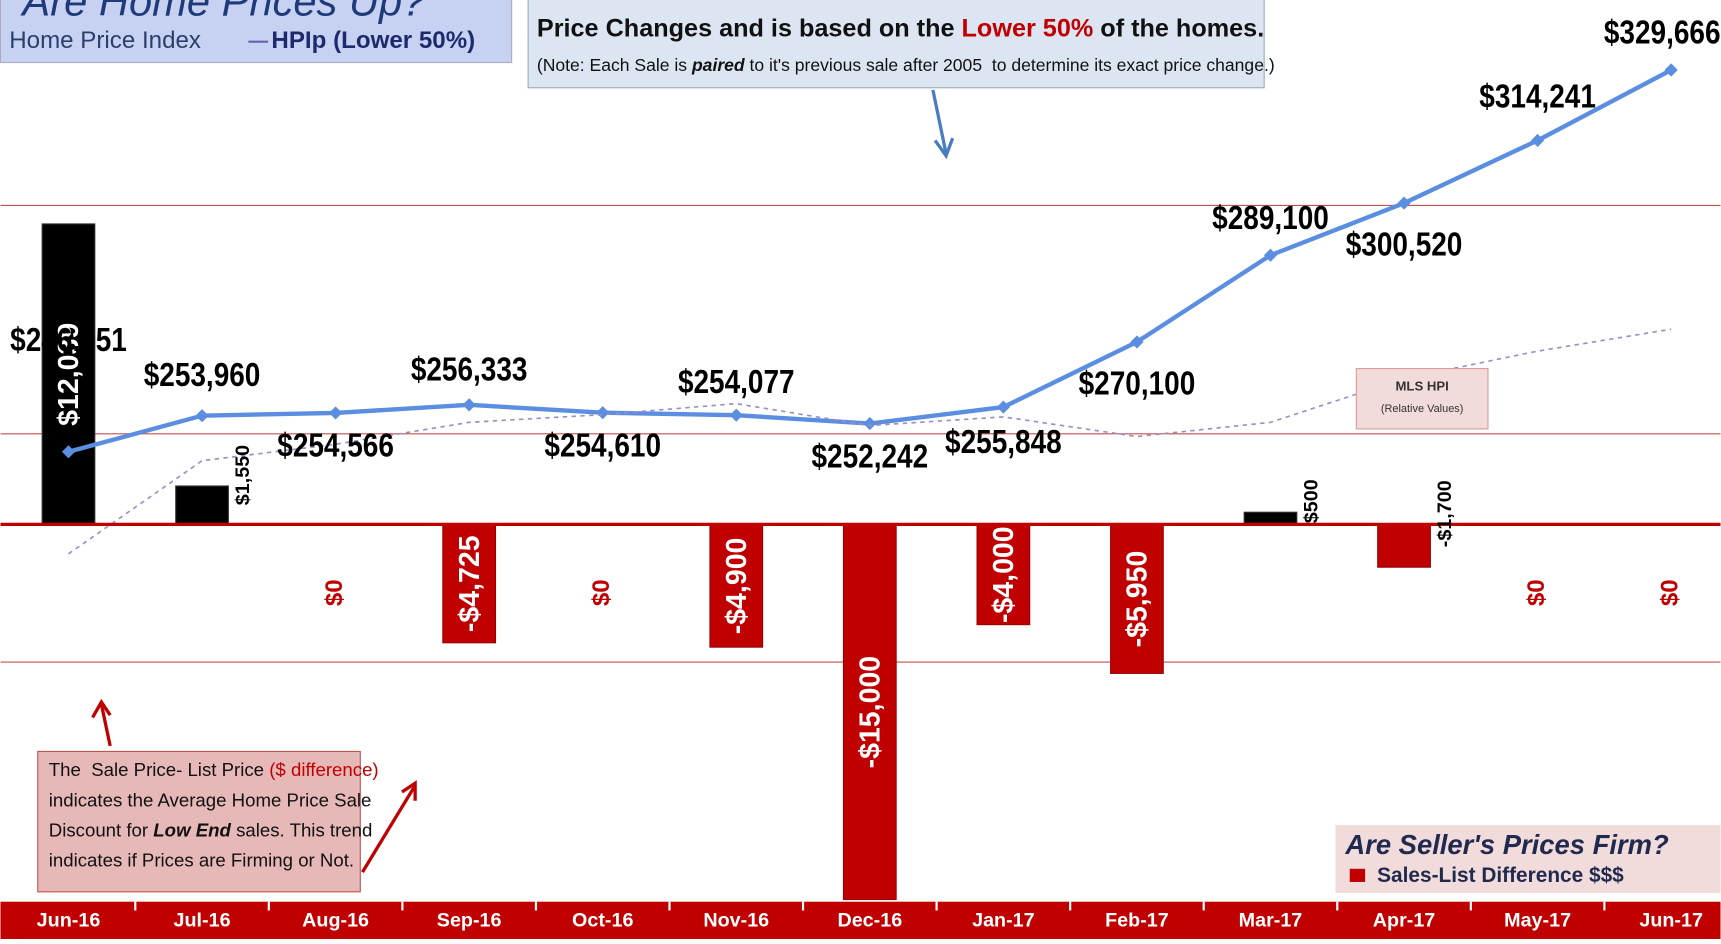 Image resolution: width=1721 pixels, height=944 pixels. I want to click on mls-box, so click(1422, 399).